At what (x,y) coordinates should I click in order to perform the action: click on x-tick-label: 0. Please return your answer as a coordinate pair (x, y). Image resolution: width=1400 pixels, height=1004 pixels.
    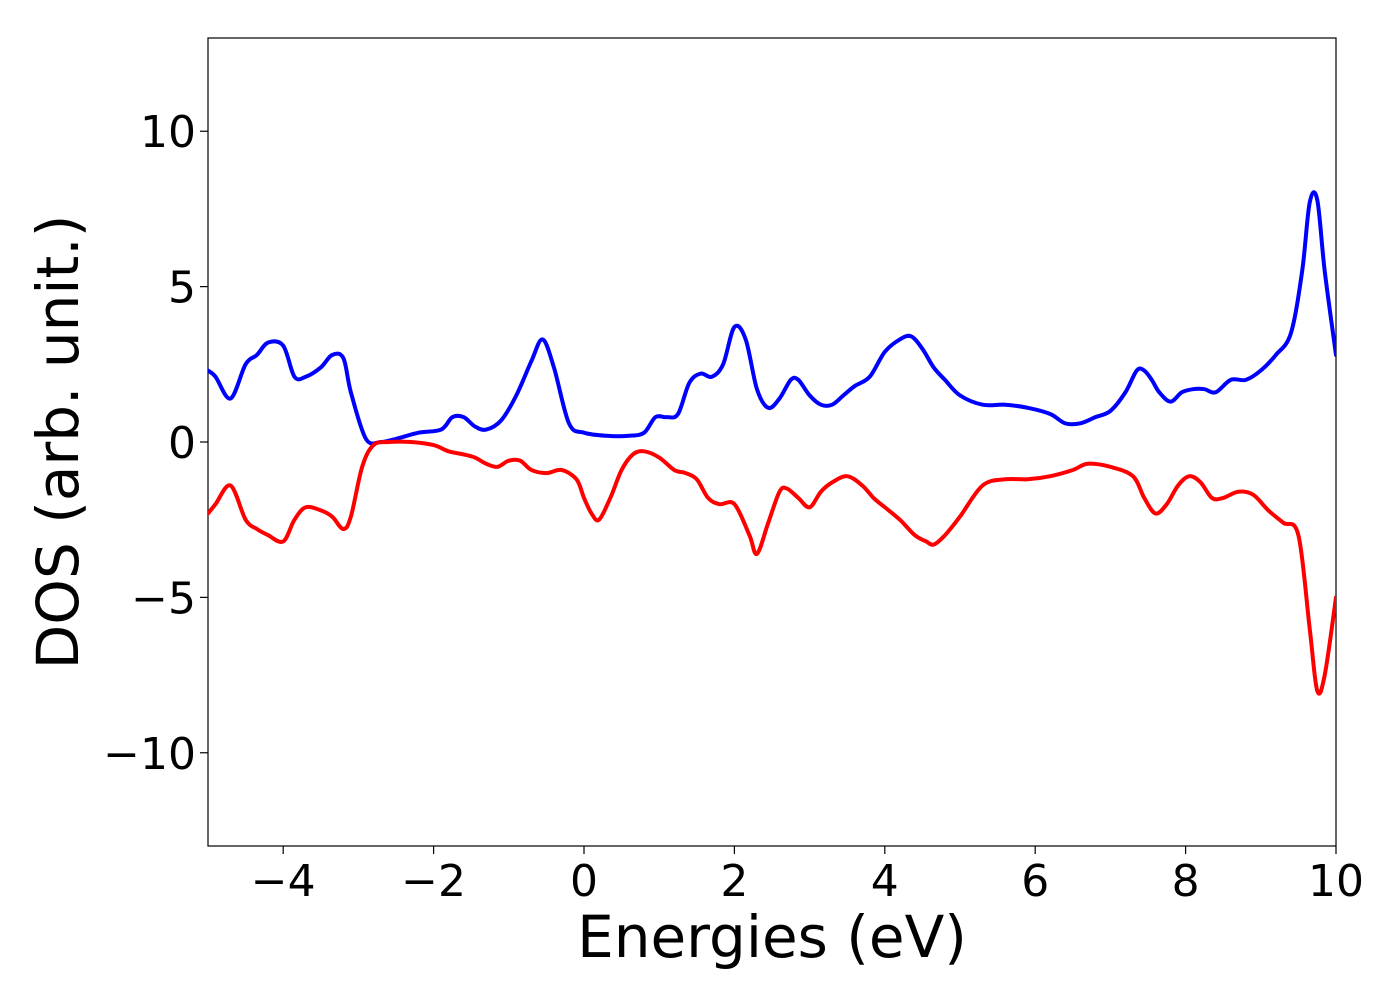
    Looking at the image, I should click on (584, 881).